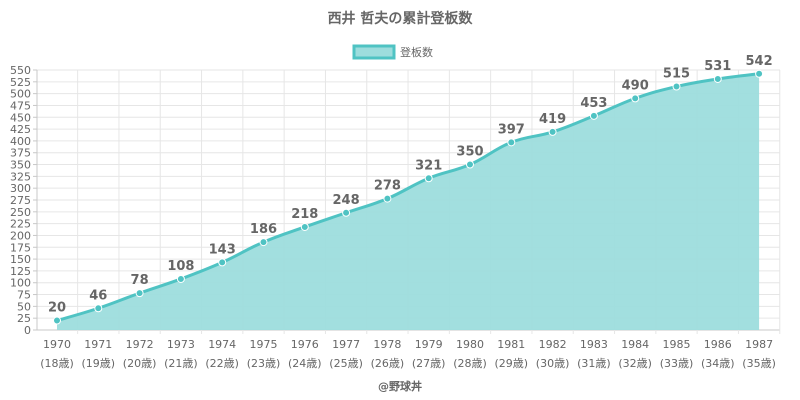 Image resolution: width=800 pixels, height=400 pixels. What do you see at coordinates (20, 105) in the screenshot?
I see `y-tick-label: 475` at bounding box center [20, 105].